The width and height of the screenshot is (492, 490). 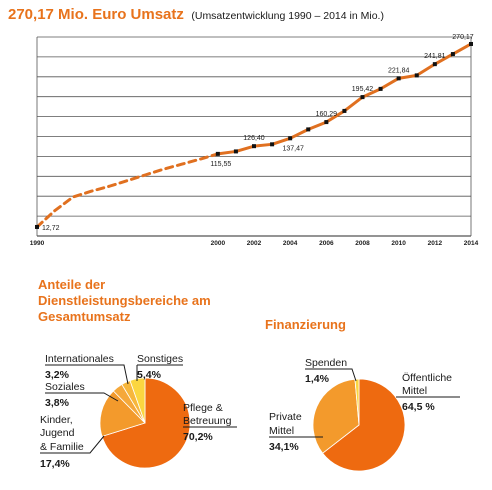 What do you see at coordinates (198, 437) in the screenshot?
I see `slice-value: 70,2%` at bounding box center [198, 437].